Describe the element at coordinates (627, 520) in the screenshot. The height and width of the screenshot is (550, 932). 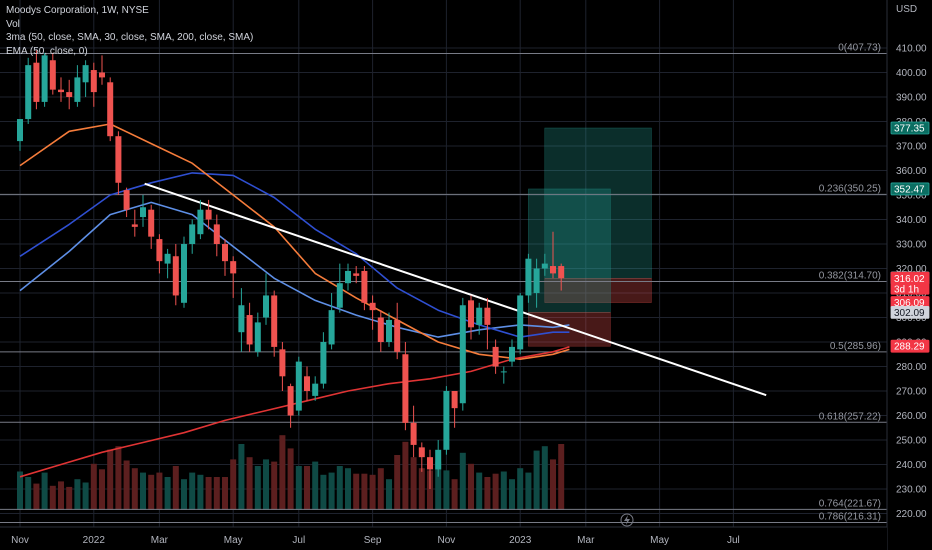
I see `lightning-icon` at that location.